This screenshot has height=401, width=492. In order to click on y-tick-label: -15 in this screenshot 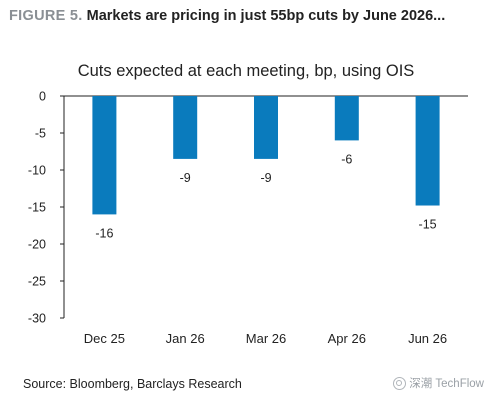, I will do `click(37, 208)`.